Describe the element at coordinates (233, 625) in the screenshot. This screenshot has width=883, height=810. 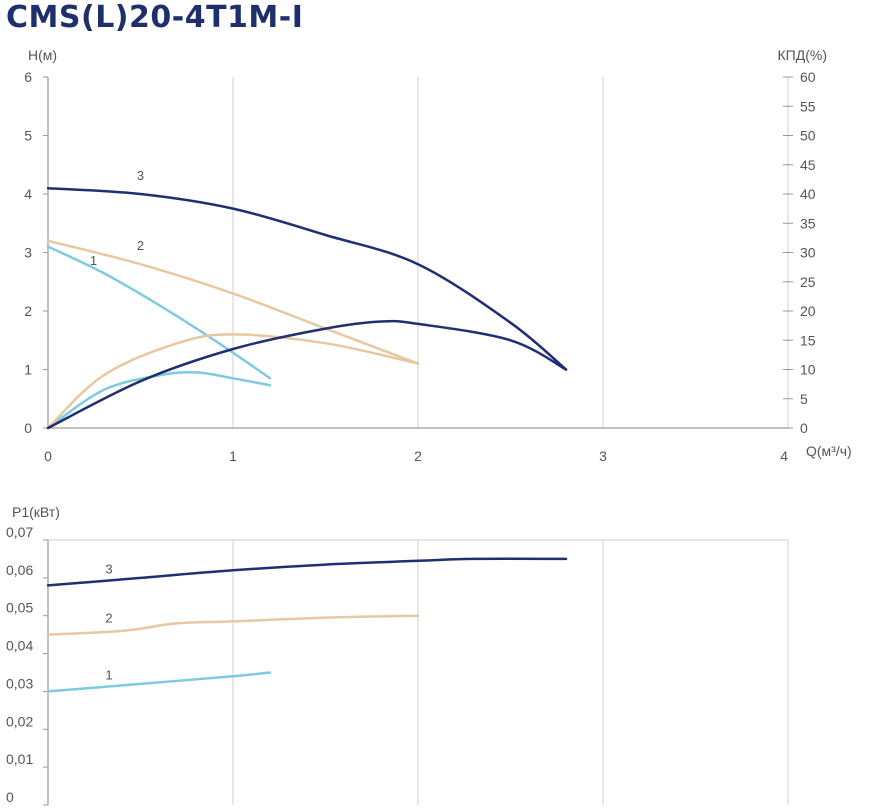
I see `power-curve-curve2` at that location.